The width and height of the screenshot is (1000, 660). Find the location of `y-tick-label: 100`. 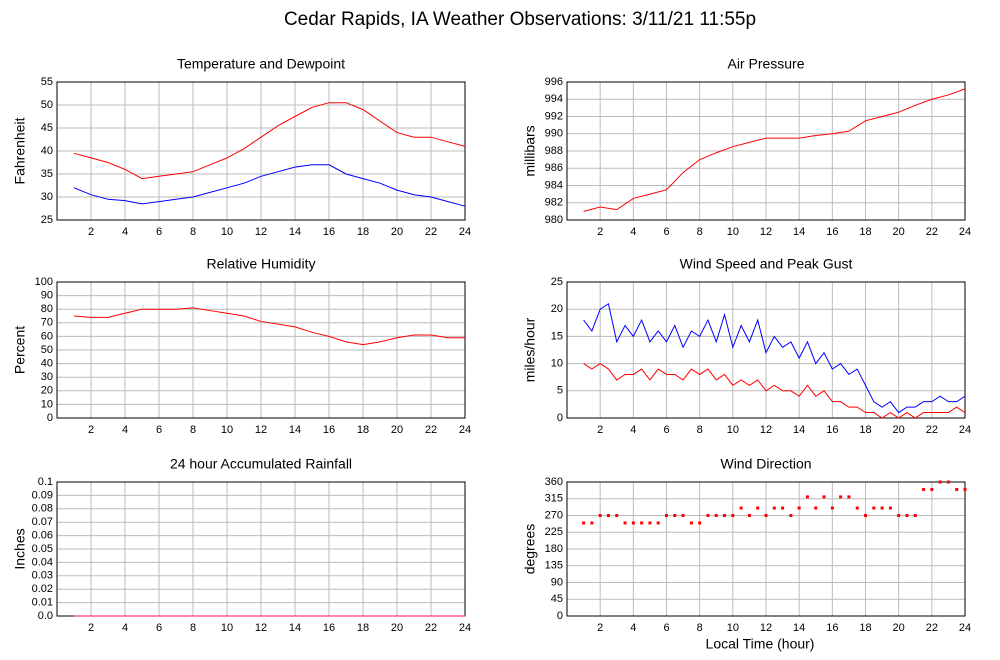

y-tick-label: 100 is located at coordinates (44, 282).